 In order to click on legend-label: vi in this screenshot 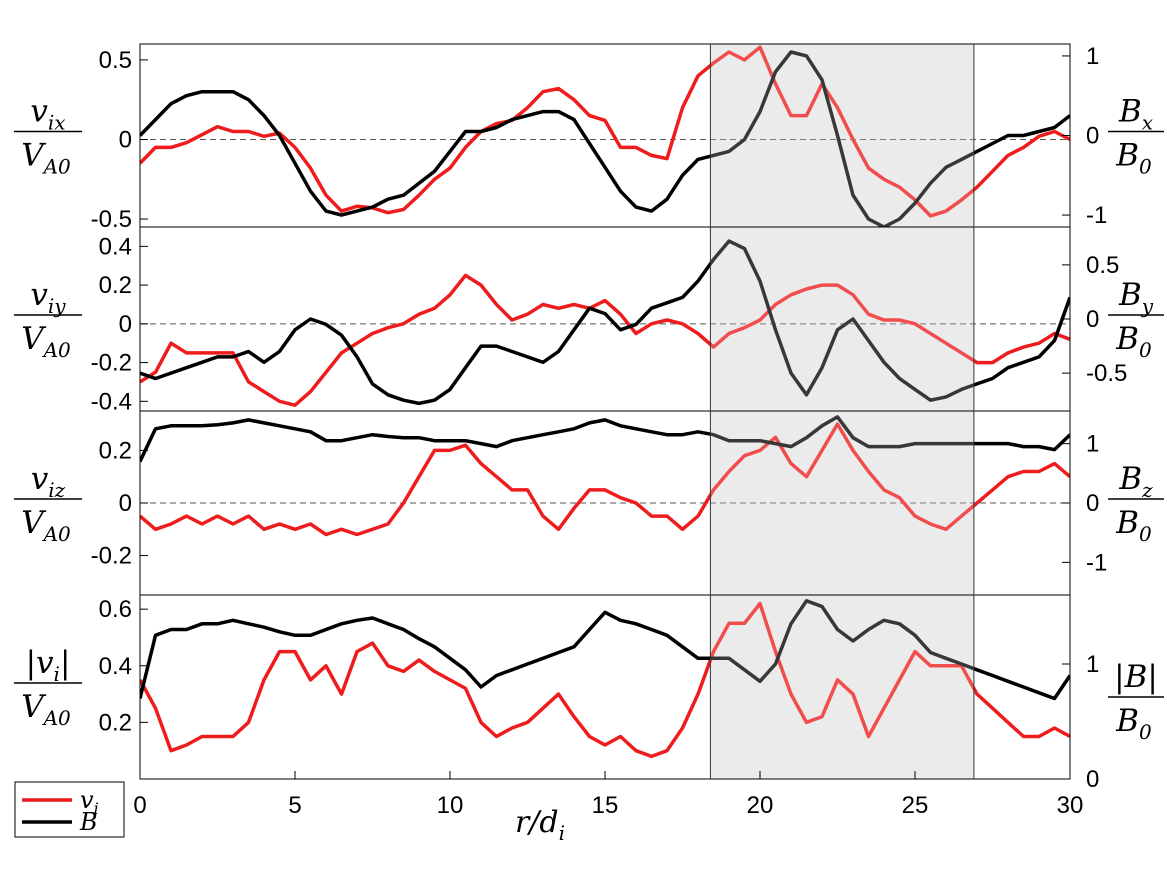, I will do `click(89, 802)`.